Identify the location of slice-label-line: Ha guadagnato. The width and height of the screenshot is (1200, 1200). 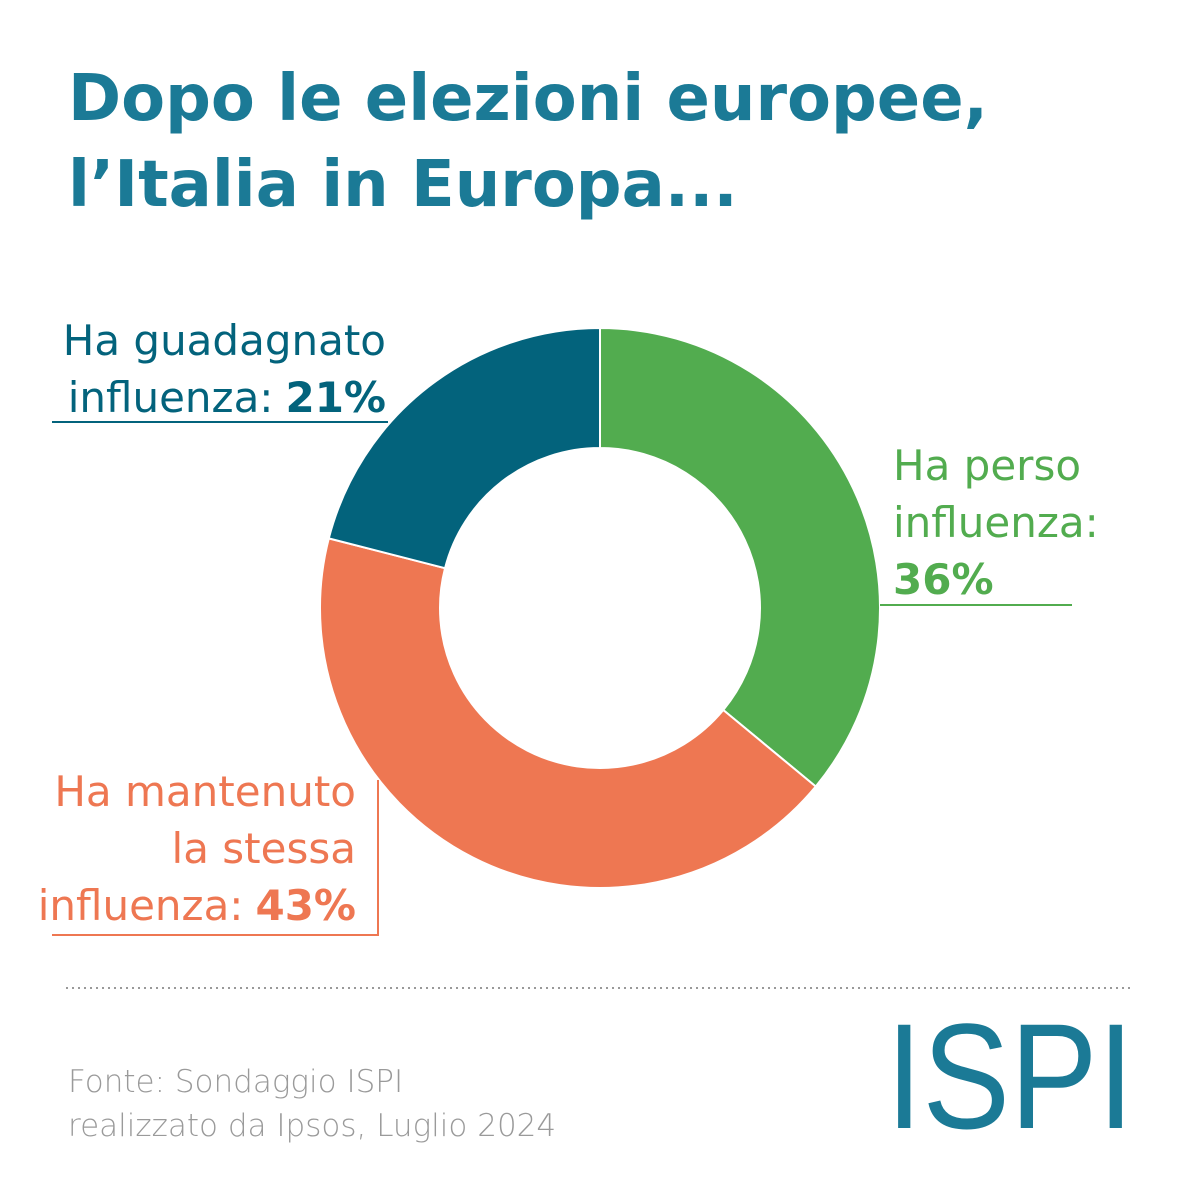
(224, 340).